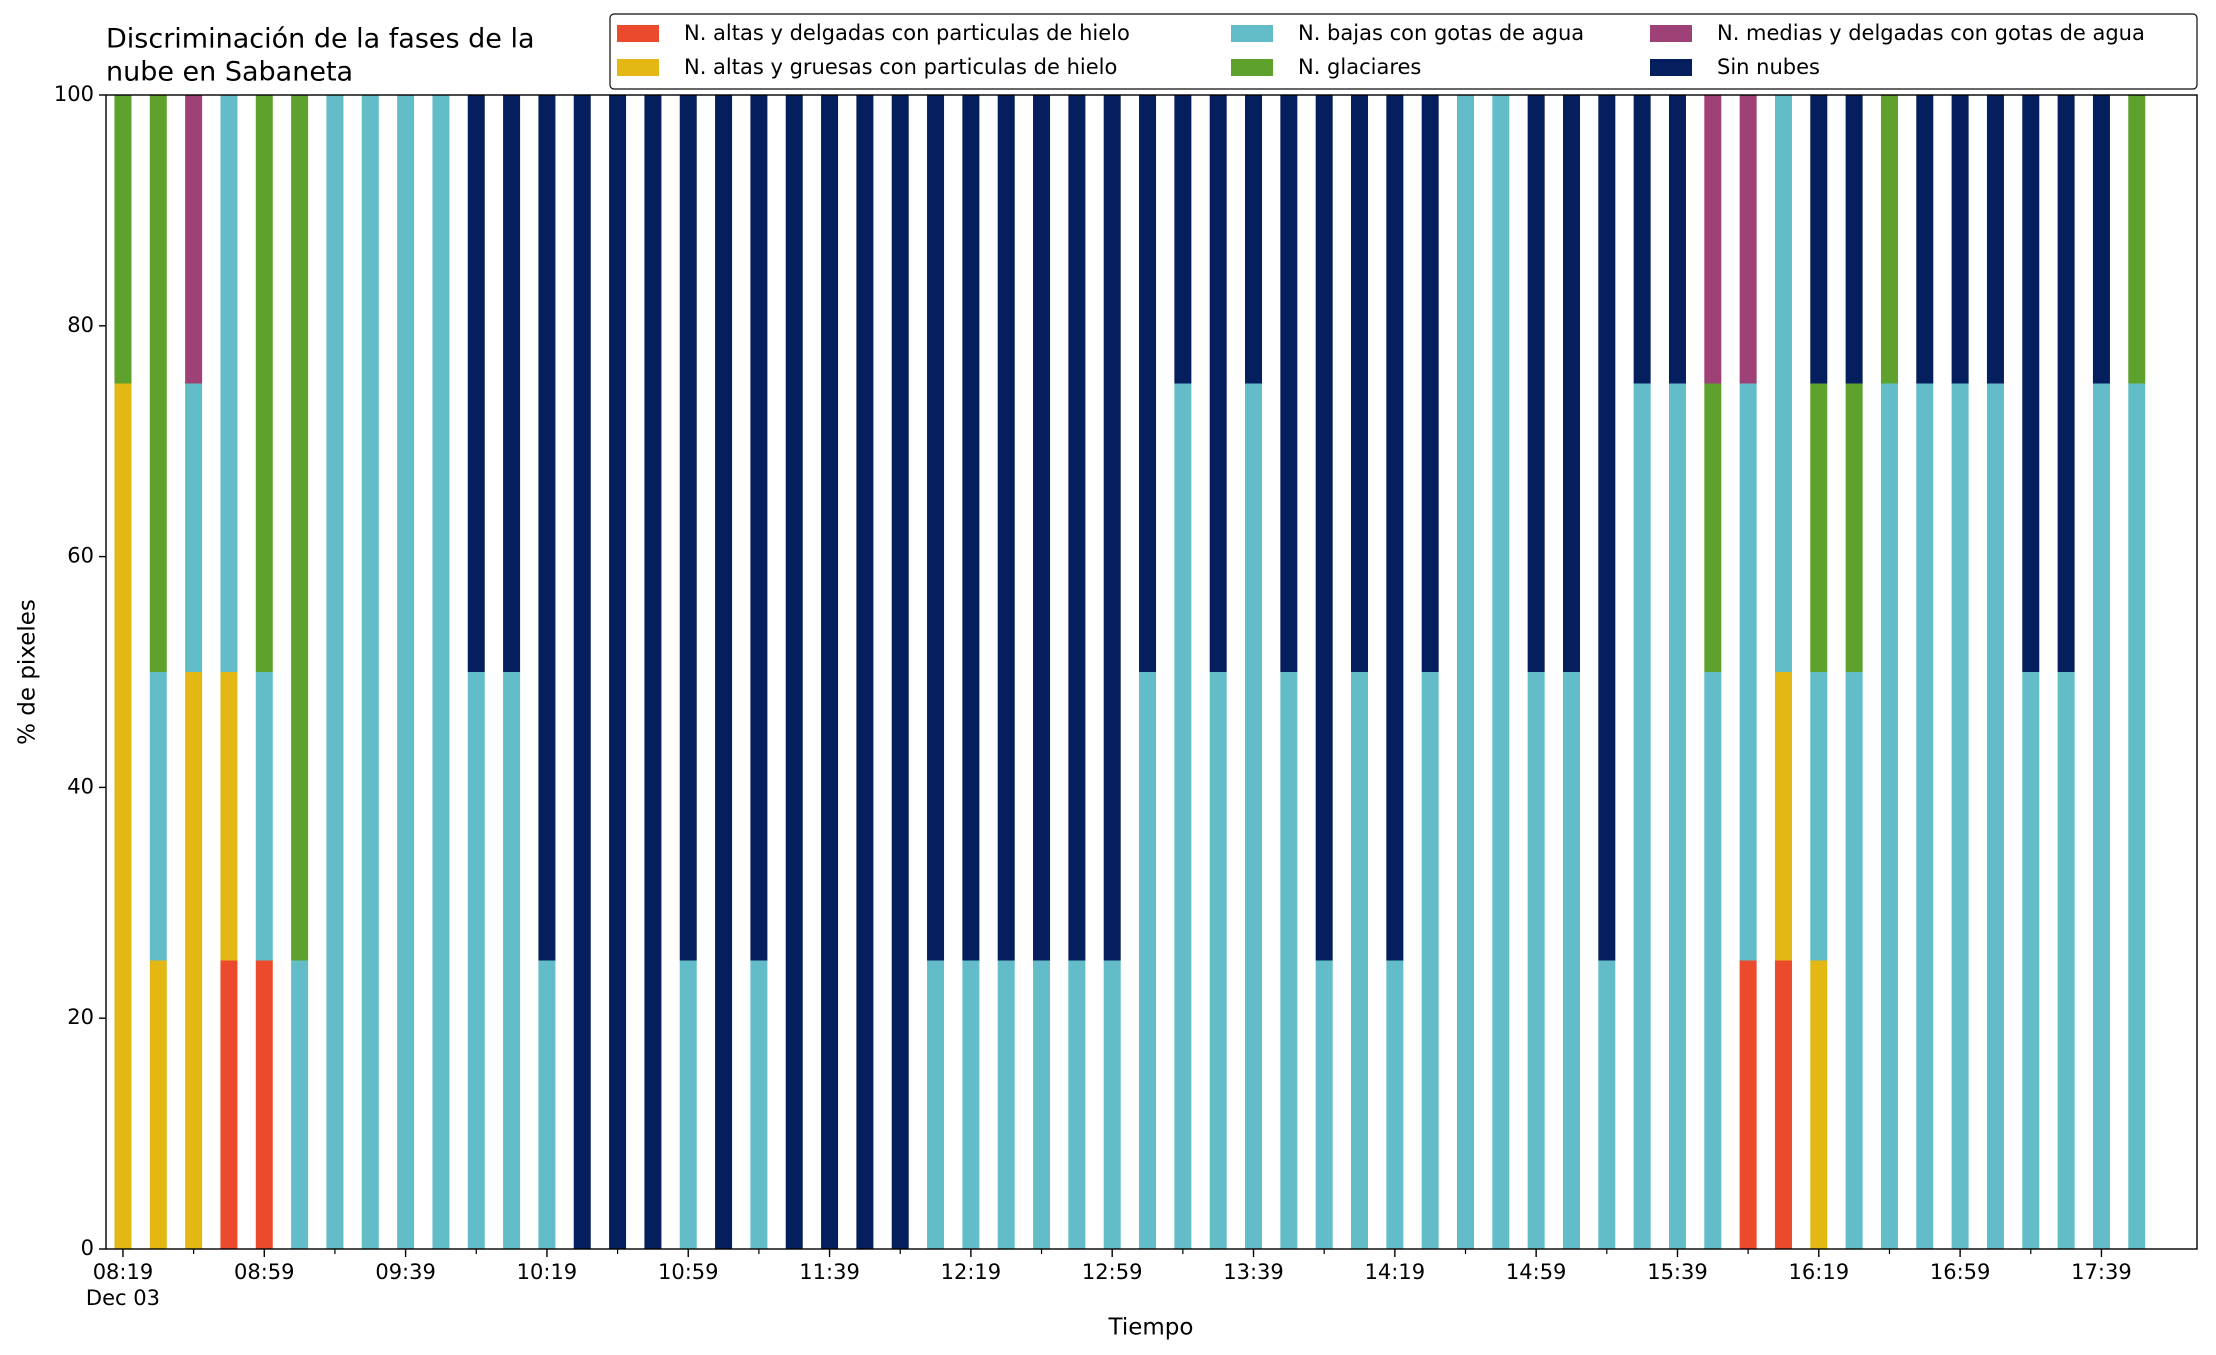 Image resolution: width=2216 pixels, height=1355 pixels. I want to click on y-tick-label: 60, so click(80, 556).